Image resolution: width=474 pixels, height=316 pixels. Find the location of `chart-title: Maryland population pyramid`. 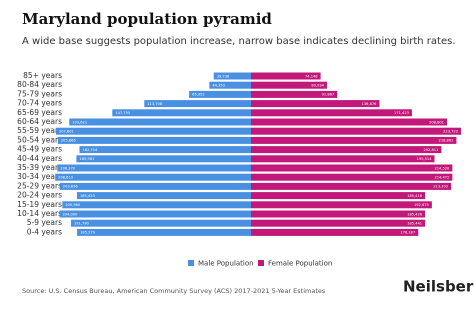

chart-title: Maryland population pyramid is located at coordinates (147, 19).